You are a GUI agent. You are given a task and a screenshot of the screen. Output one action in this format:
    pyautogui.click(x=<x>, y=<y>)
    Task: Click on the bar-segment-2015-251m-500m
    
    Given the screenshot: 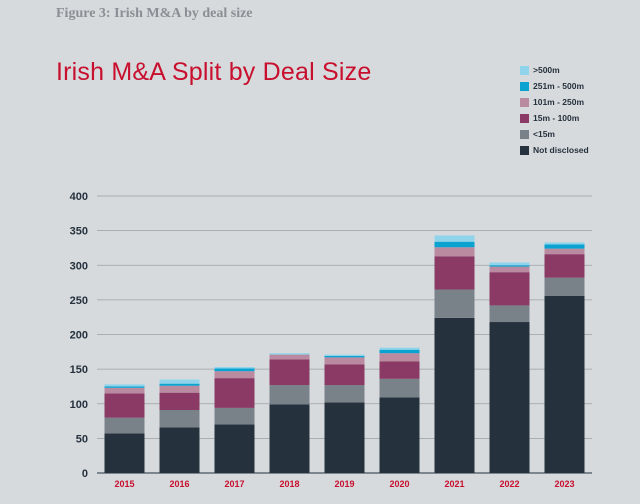 What is the action you would take?
    pyautogui.click(x=124, y=387)
    